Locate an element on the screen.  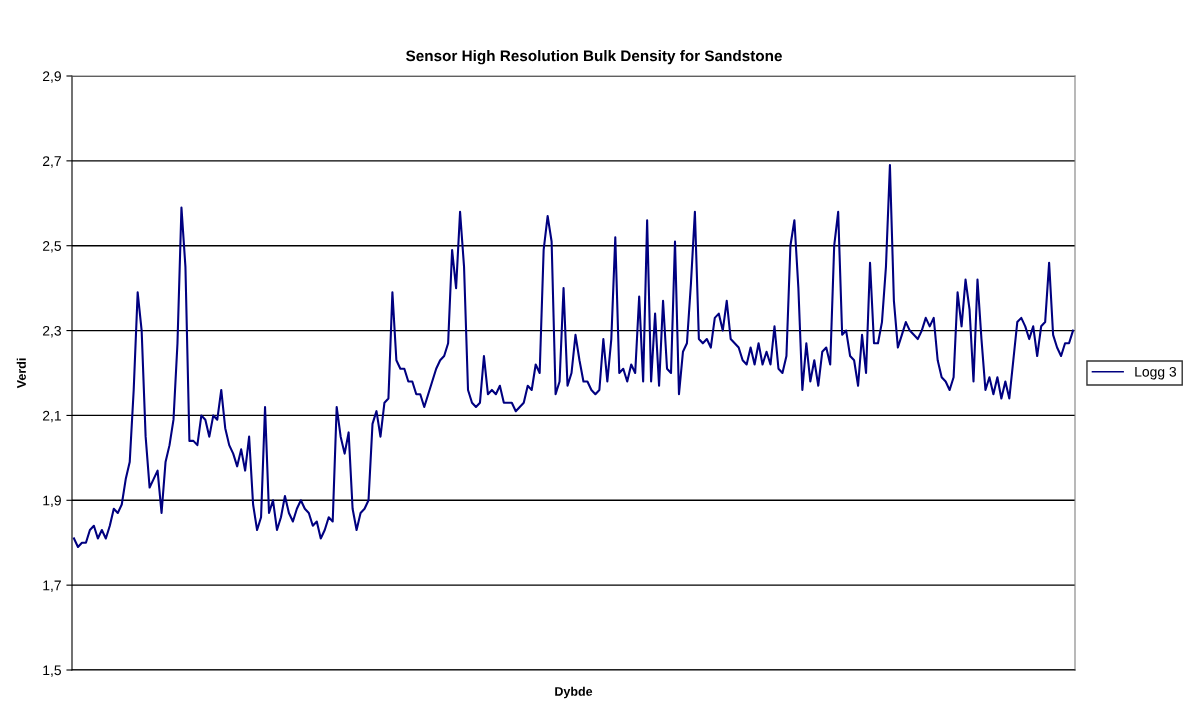
y-tick-label: 2,9 is located at coordinates (51, 77).